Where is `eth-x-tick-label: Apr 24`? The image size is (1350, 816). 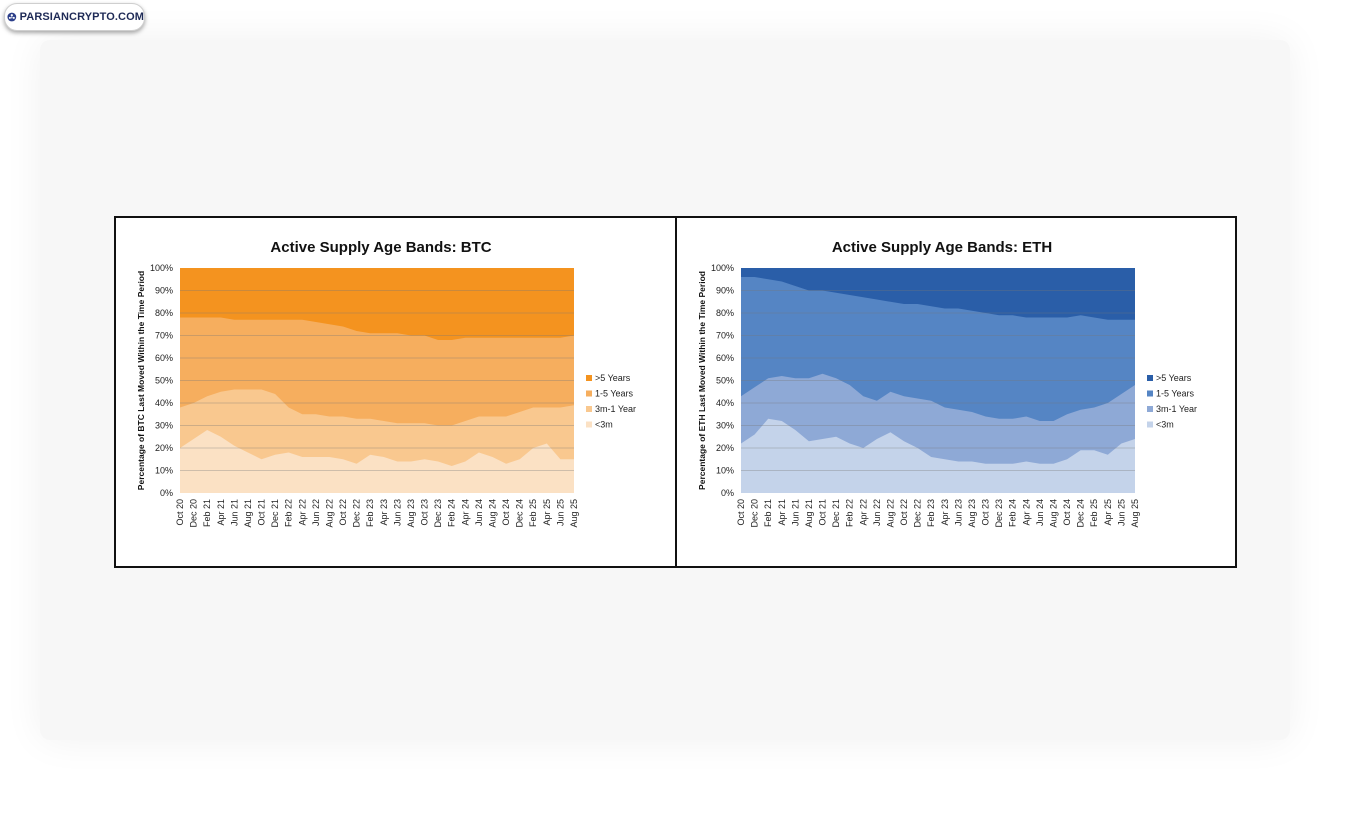
eth-x-tick-label: Apr 24 is located at coordinates (1026, 512).